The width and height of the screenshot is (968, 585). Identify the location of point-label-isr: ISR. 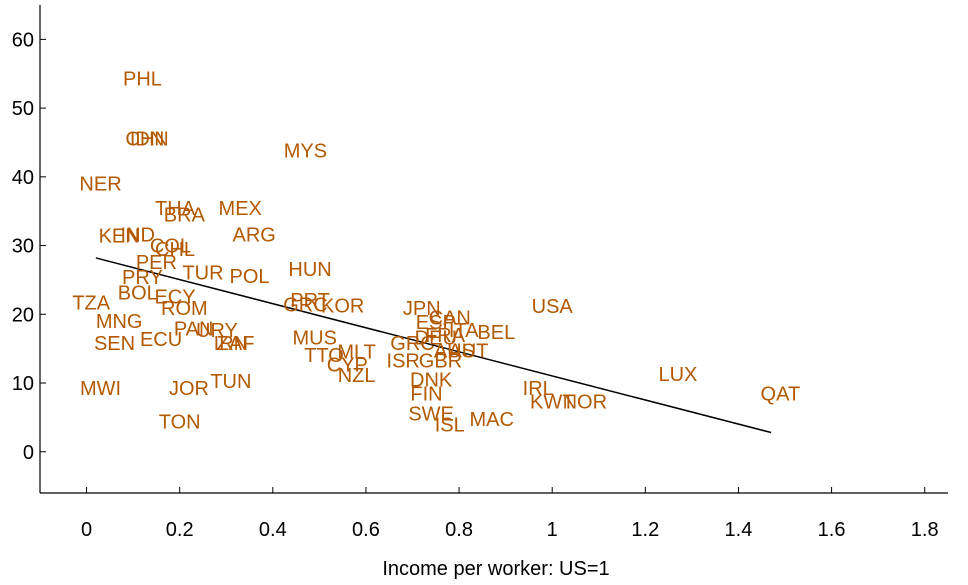
(403, 361).